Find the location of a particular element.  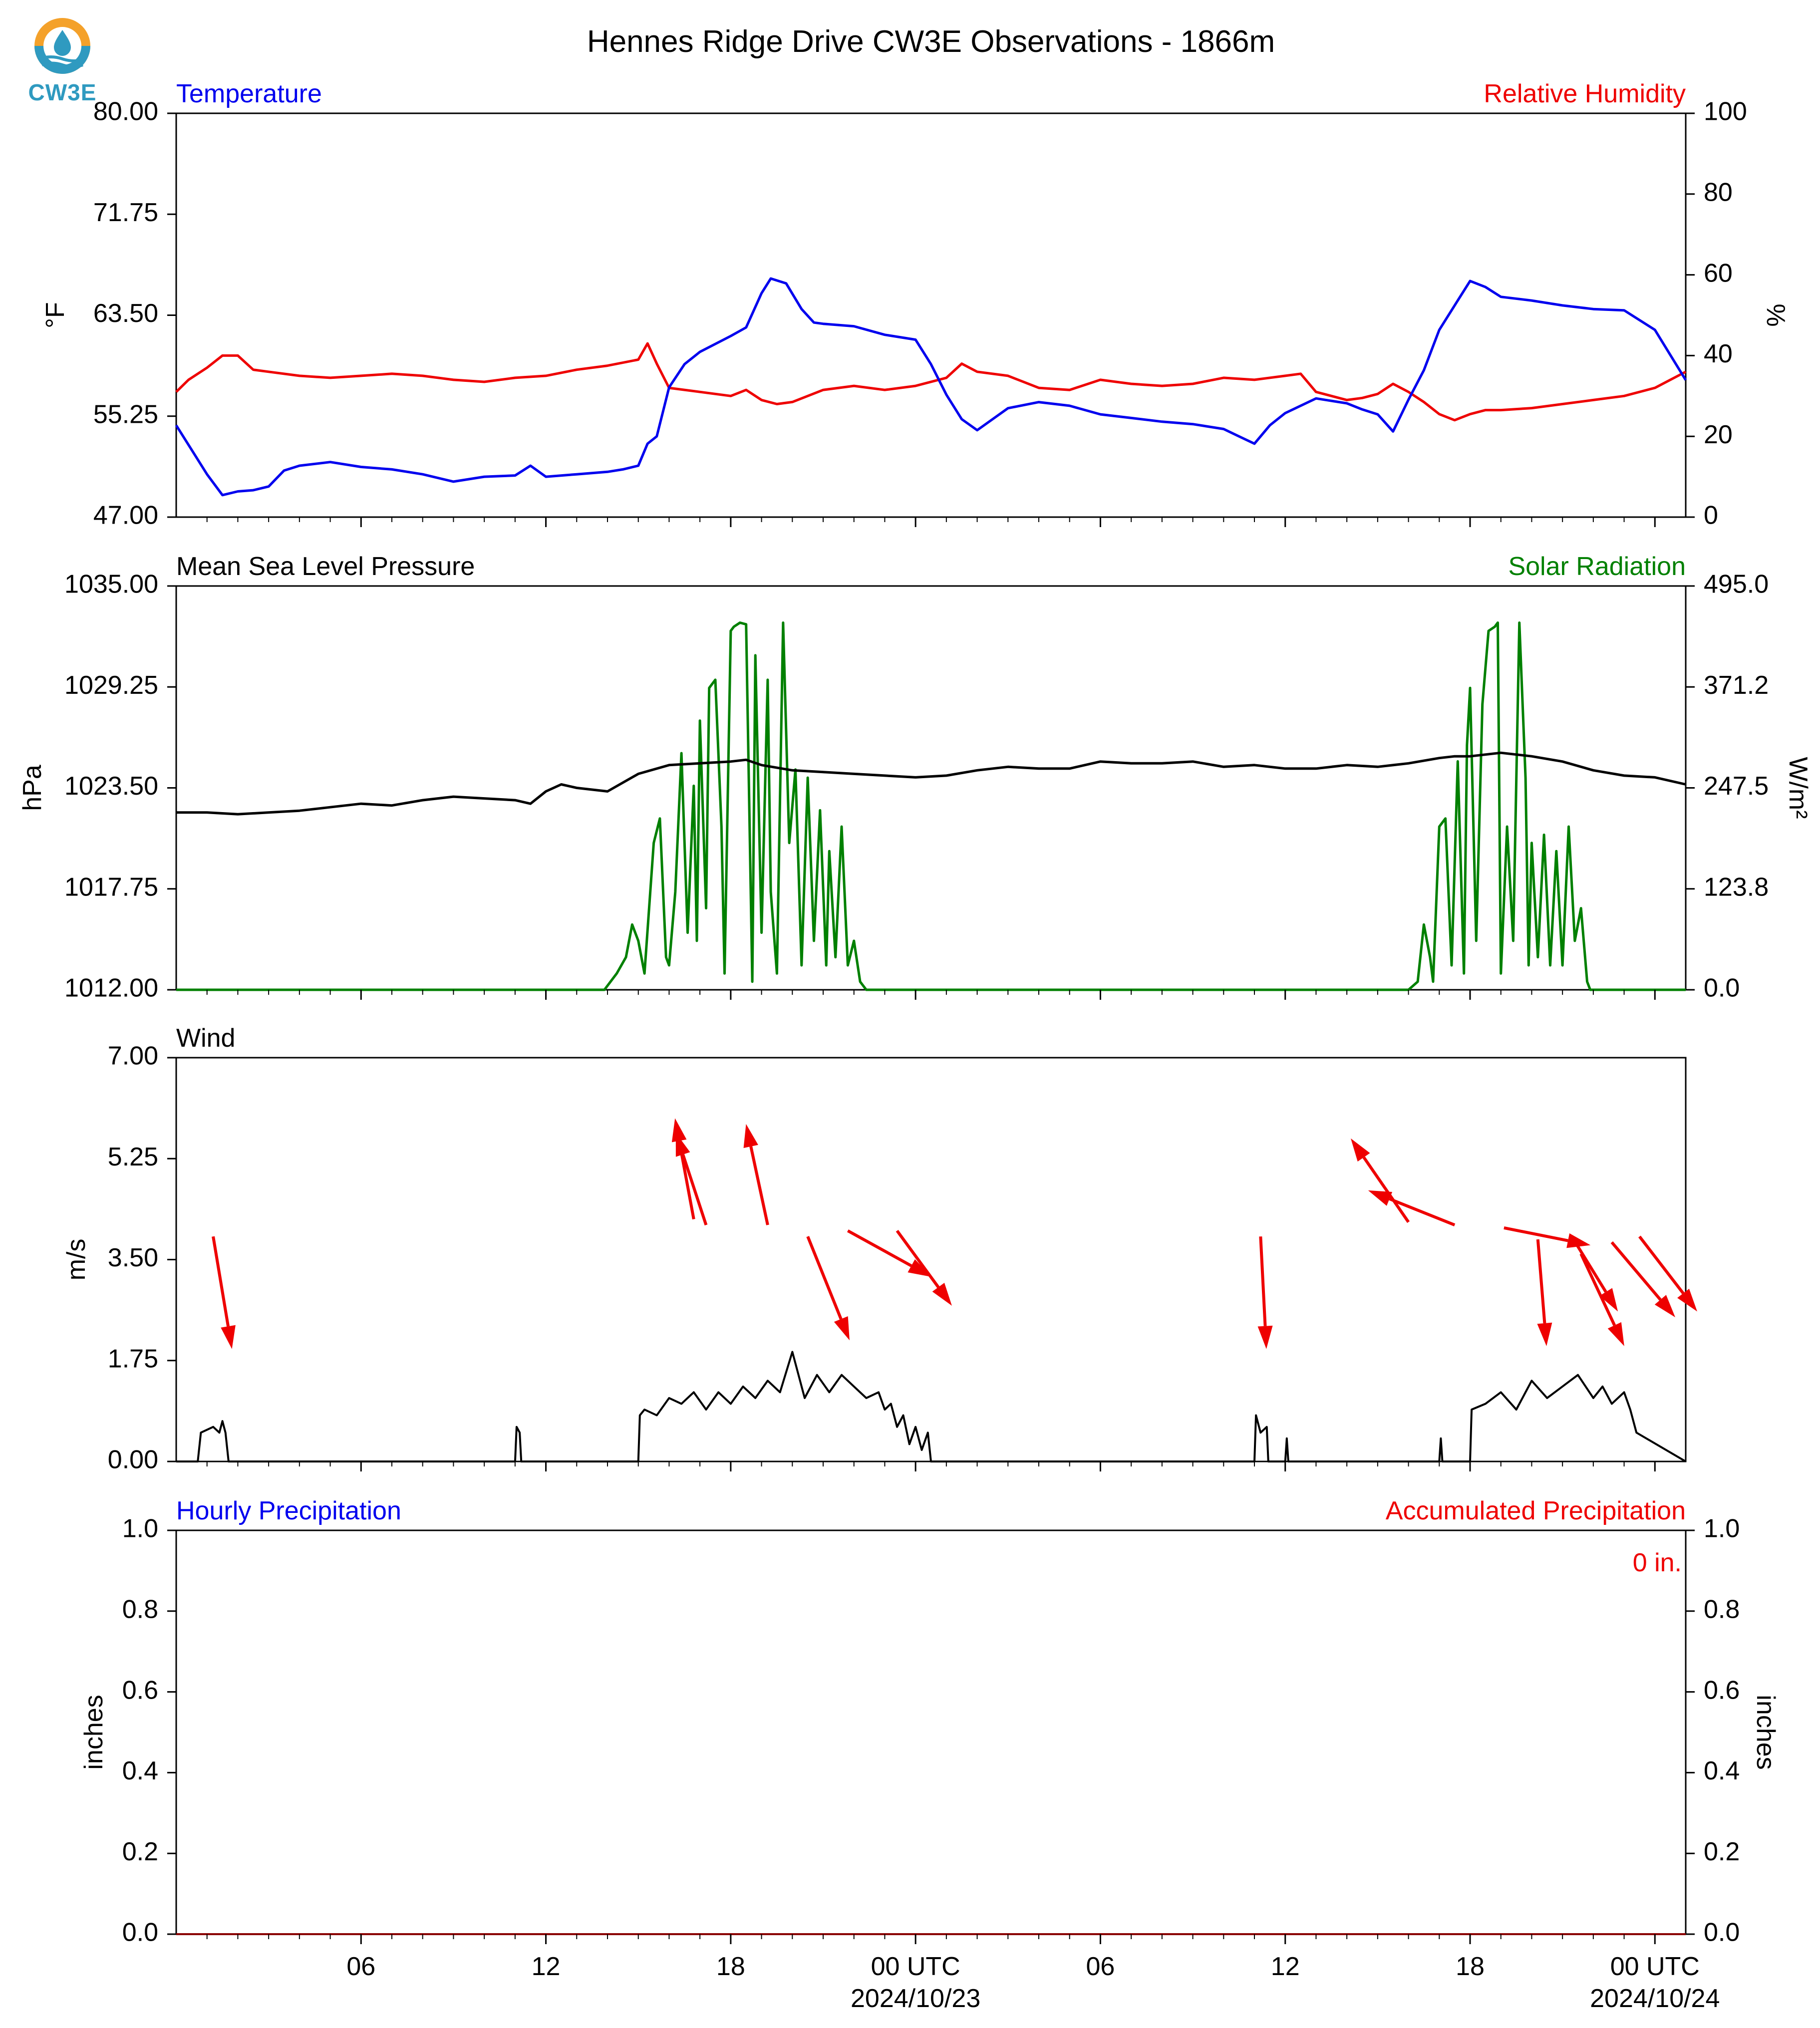

y-tick-label-right: 80 is located at coordinates (1718, 192).